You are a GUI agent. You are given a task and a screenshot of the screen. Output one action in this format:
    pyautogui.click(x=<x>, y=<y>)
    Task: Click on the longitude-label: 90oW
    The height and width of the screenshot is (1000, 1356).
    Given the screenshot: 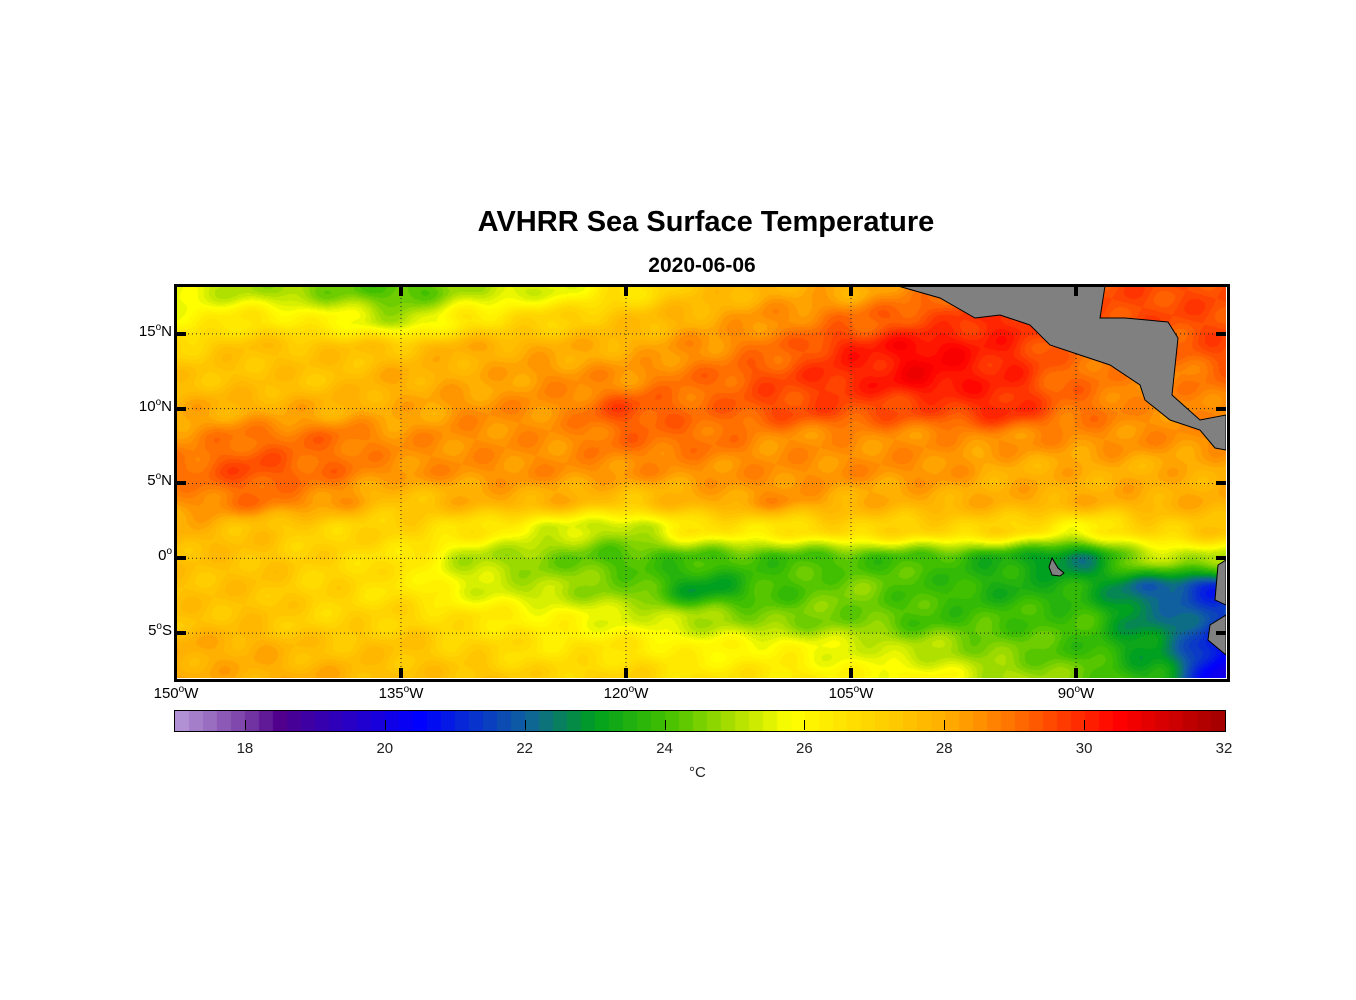 What is the action you would take?
    pyautogui.click(x=1076, y=693)
    